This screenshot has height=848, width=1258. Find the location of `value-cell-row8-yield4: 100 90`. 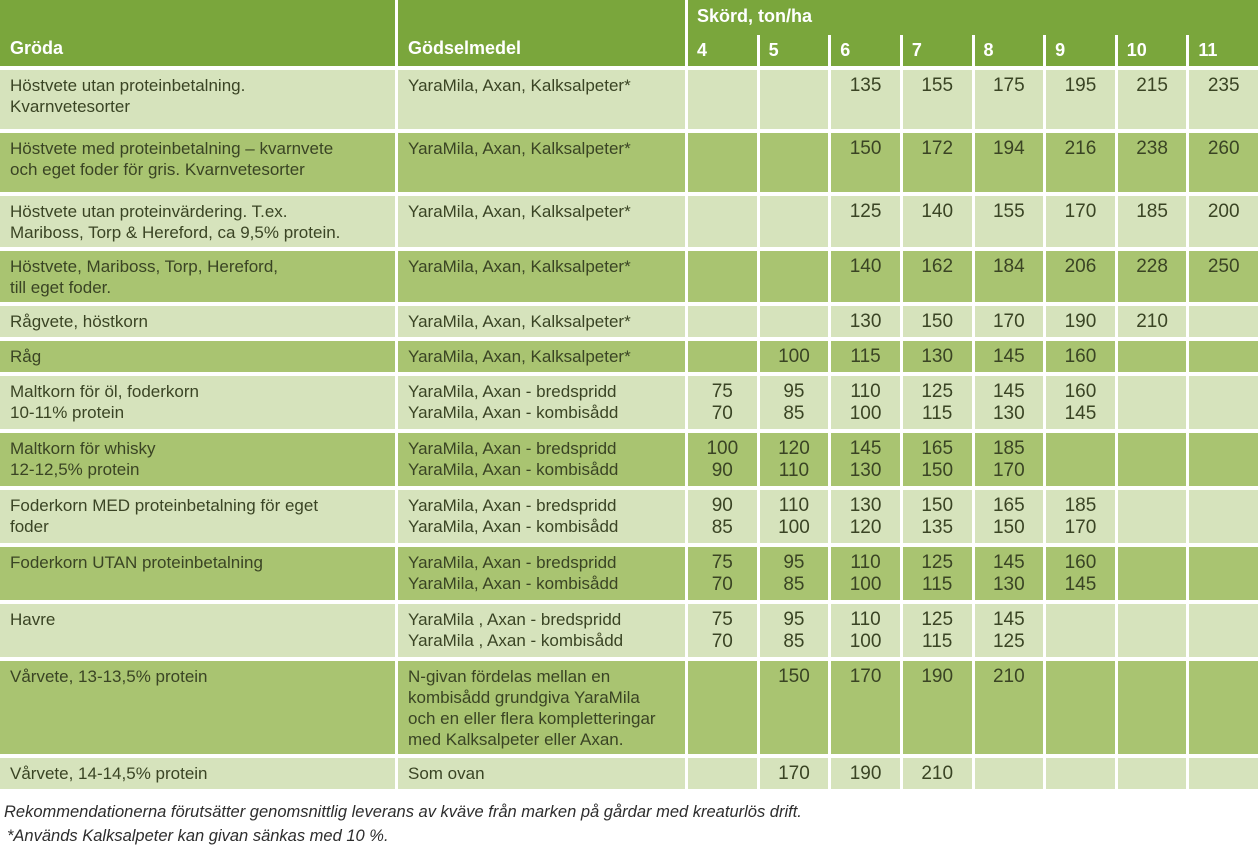

value-cell-row8-yield4: 100 90 is located at coordinates (722, 459).